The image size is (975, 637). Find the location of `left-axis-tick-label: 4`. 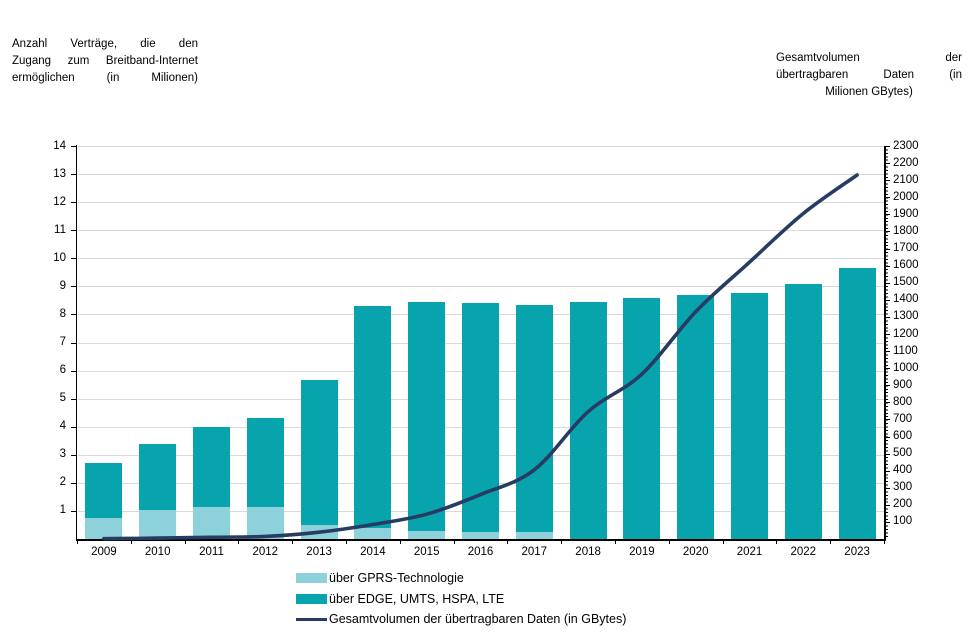

left-axis-tick-label: 4 is located at coordinates (62, 426).